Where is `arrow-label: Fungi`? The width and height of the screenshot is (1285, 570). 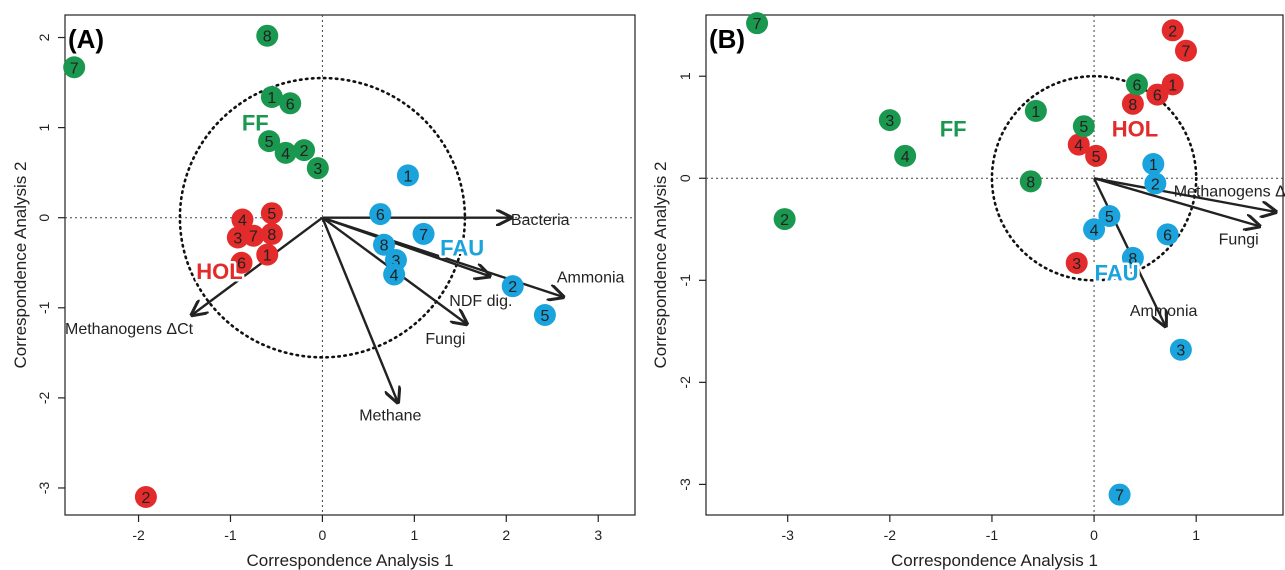
arrow-label: Fungi is located at coordinates (445, 339).